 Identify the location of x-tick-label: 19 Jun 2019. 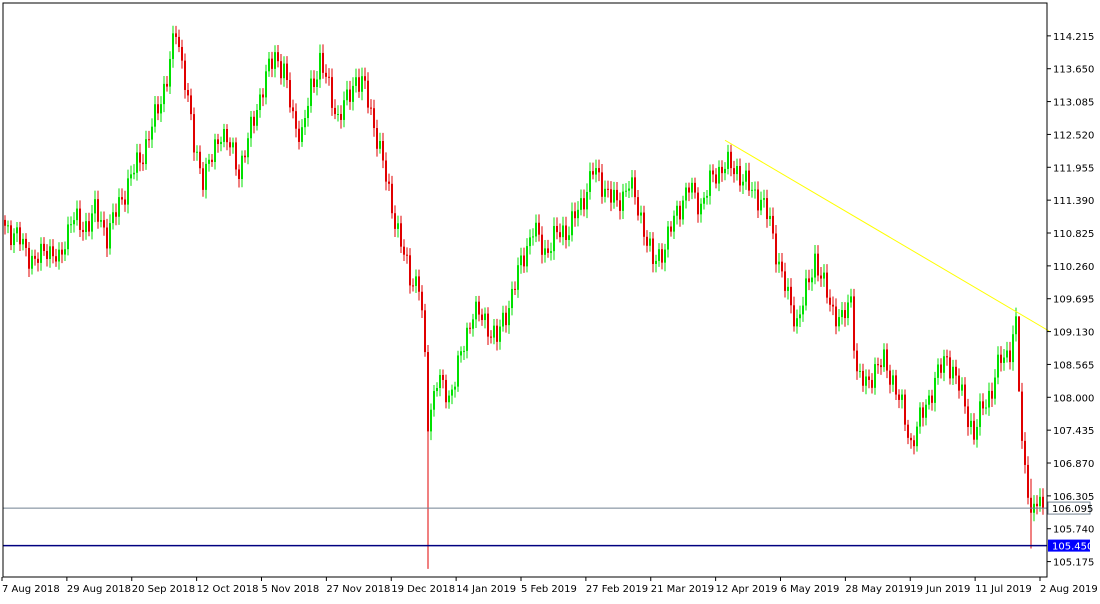
(940, 589).